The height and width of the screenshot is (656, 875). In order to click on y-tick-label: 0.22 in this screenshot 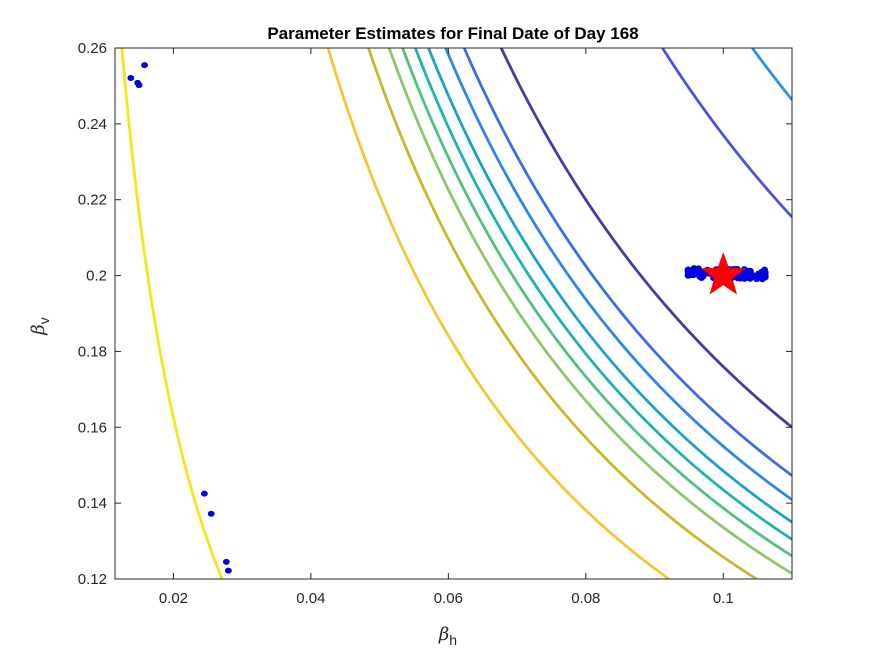, I will do `click(92, 200)`.